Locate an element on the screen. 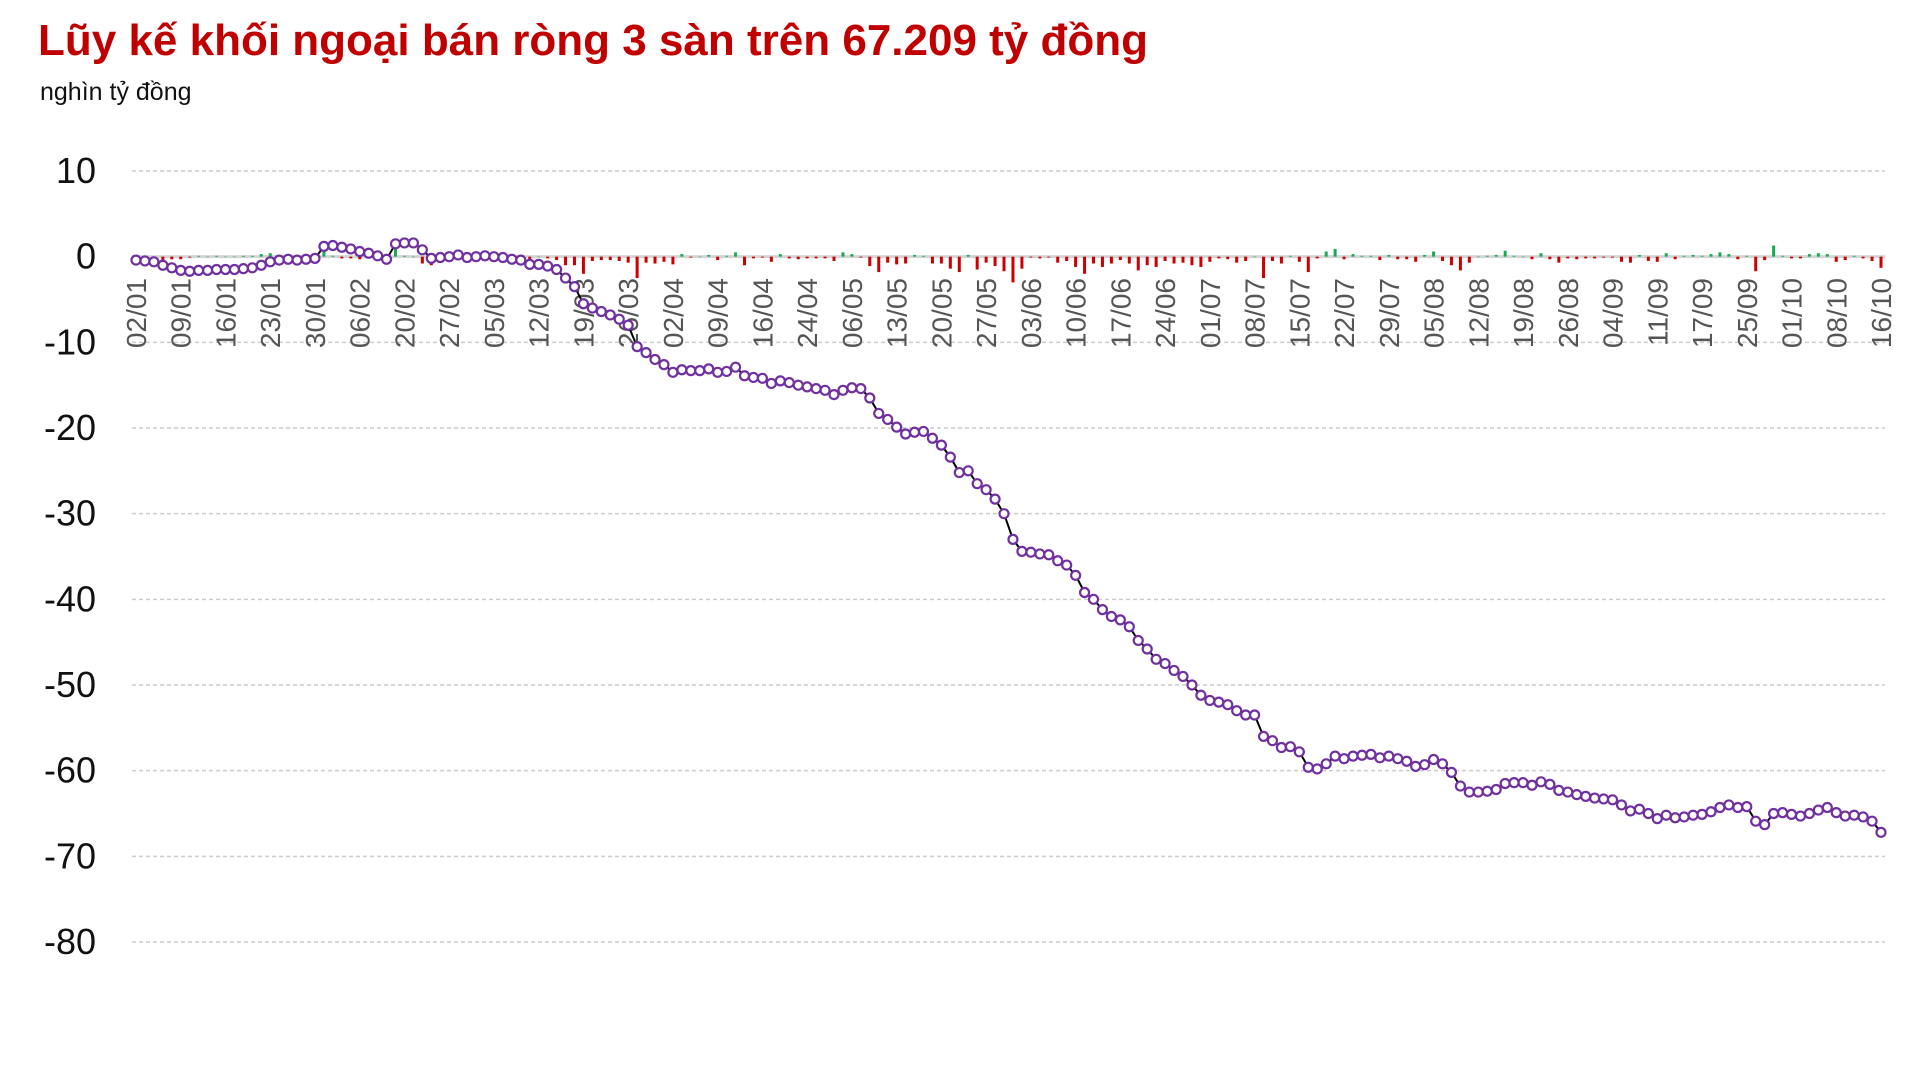  x-tick-label: 20/05 is located at coordinates (941, 313).